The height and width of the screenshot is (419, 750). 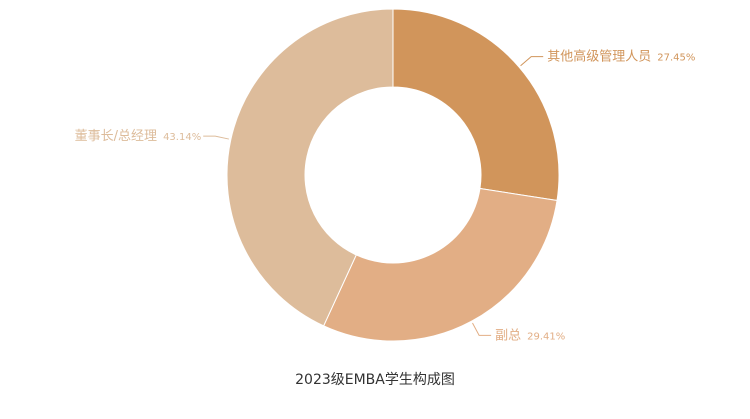 What do you see at coordinates (546, 336) in the screenshot?
I see `slice-value-text: 29.41%` at bounding box center [546, 336].